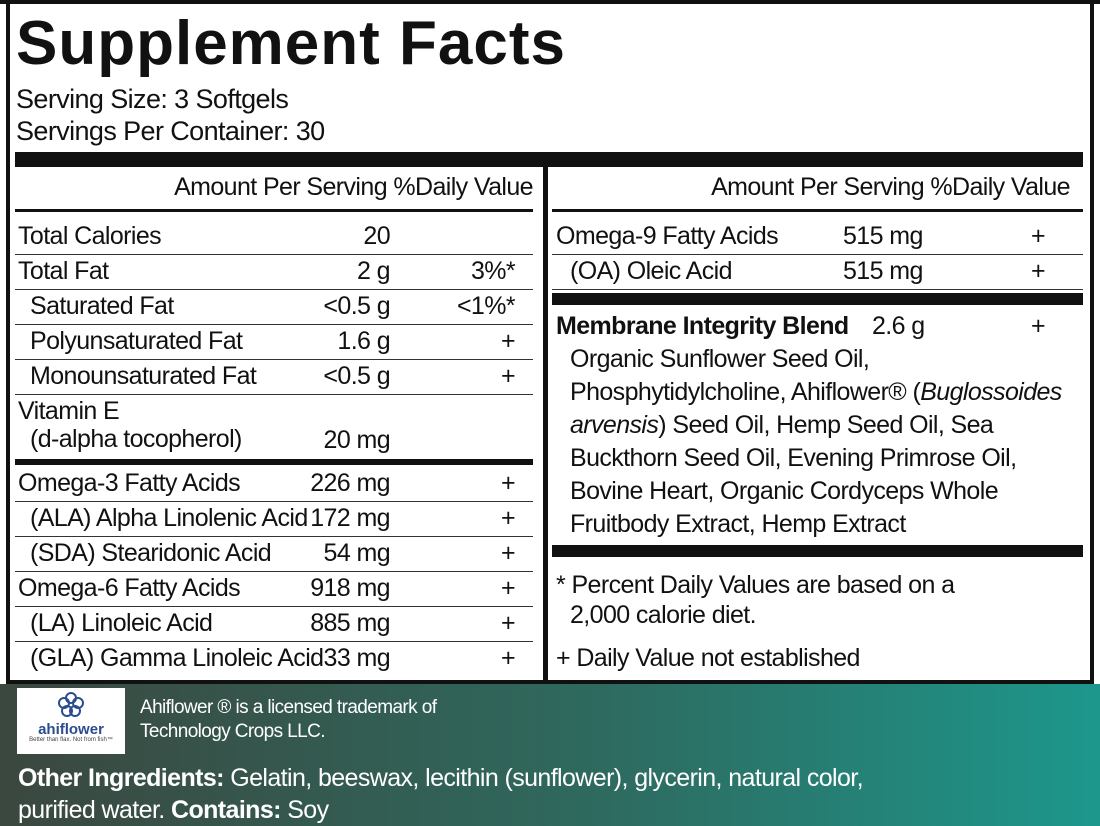 The height and width of the screenshot is (826, 1100). Describe the element at coordinates (545, 423) in the screenshot. I see `column-divider` at that location.